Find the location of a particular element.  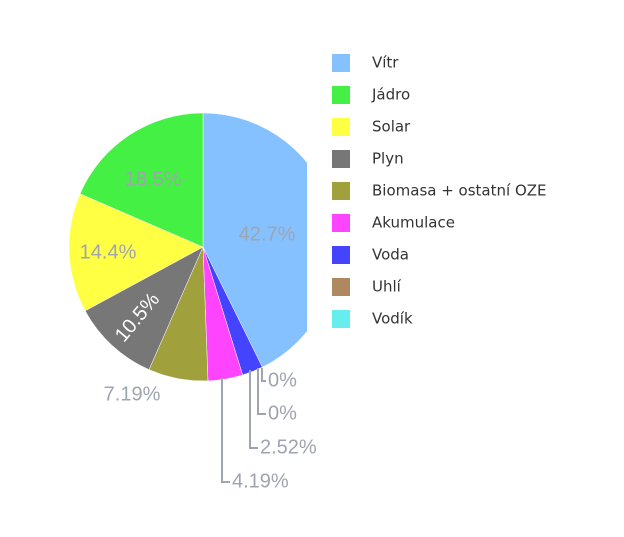

legend-label: Biomasa + ostatní OZE is located at coordinates (459, 191).